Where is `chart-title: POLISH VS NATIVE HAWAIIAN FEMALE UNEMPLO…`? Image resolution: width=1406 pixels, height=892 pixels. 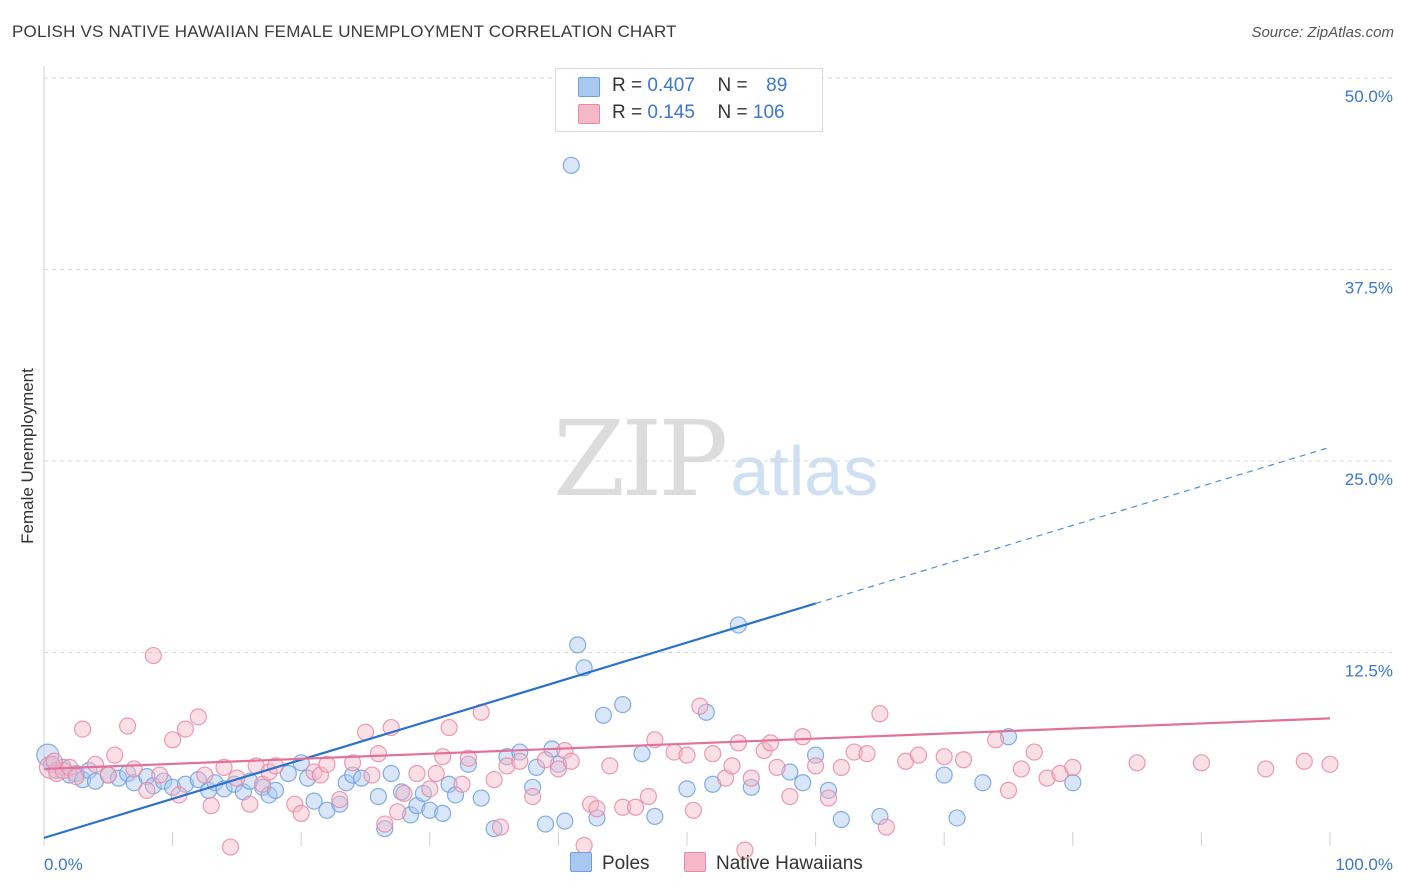 chart-title: POLISH VS NATIVE HAWAIIAN FEMALE UNEMPLO… is located at coordinates (344, 31).